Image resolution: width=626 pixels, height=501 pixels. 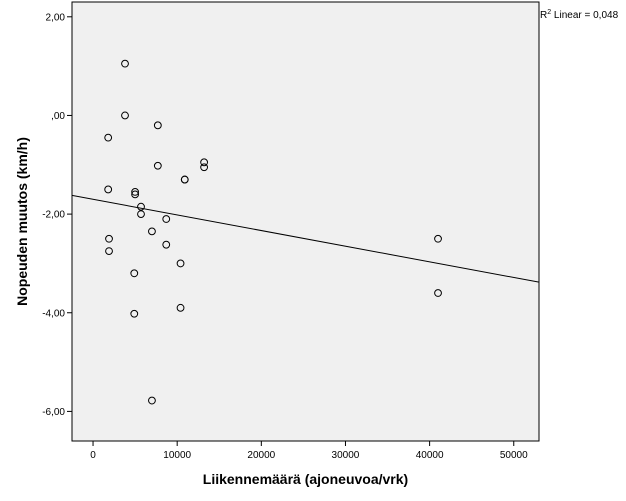 What do you see at coordinates (549, 12) in the screenshot?
I see `fit-line-label-superscript: 2` at bounding box center [549, 12].